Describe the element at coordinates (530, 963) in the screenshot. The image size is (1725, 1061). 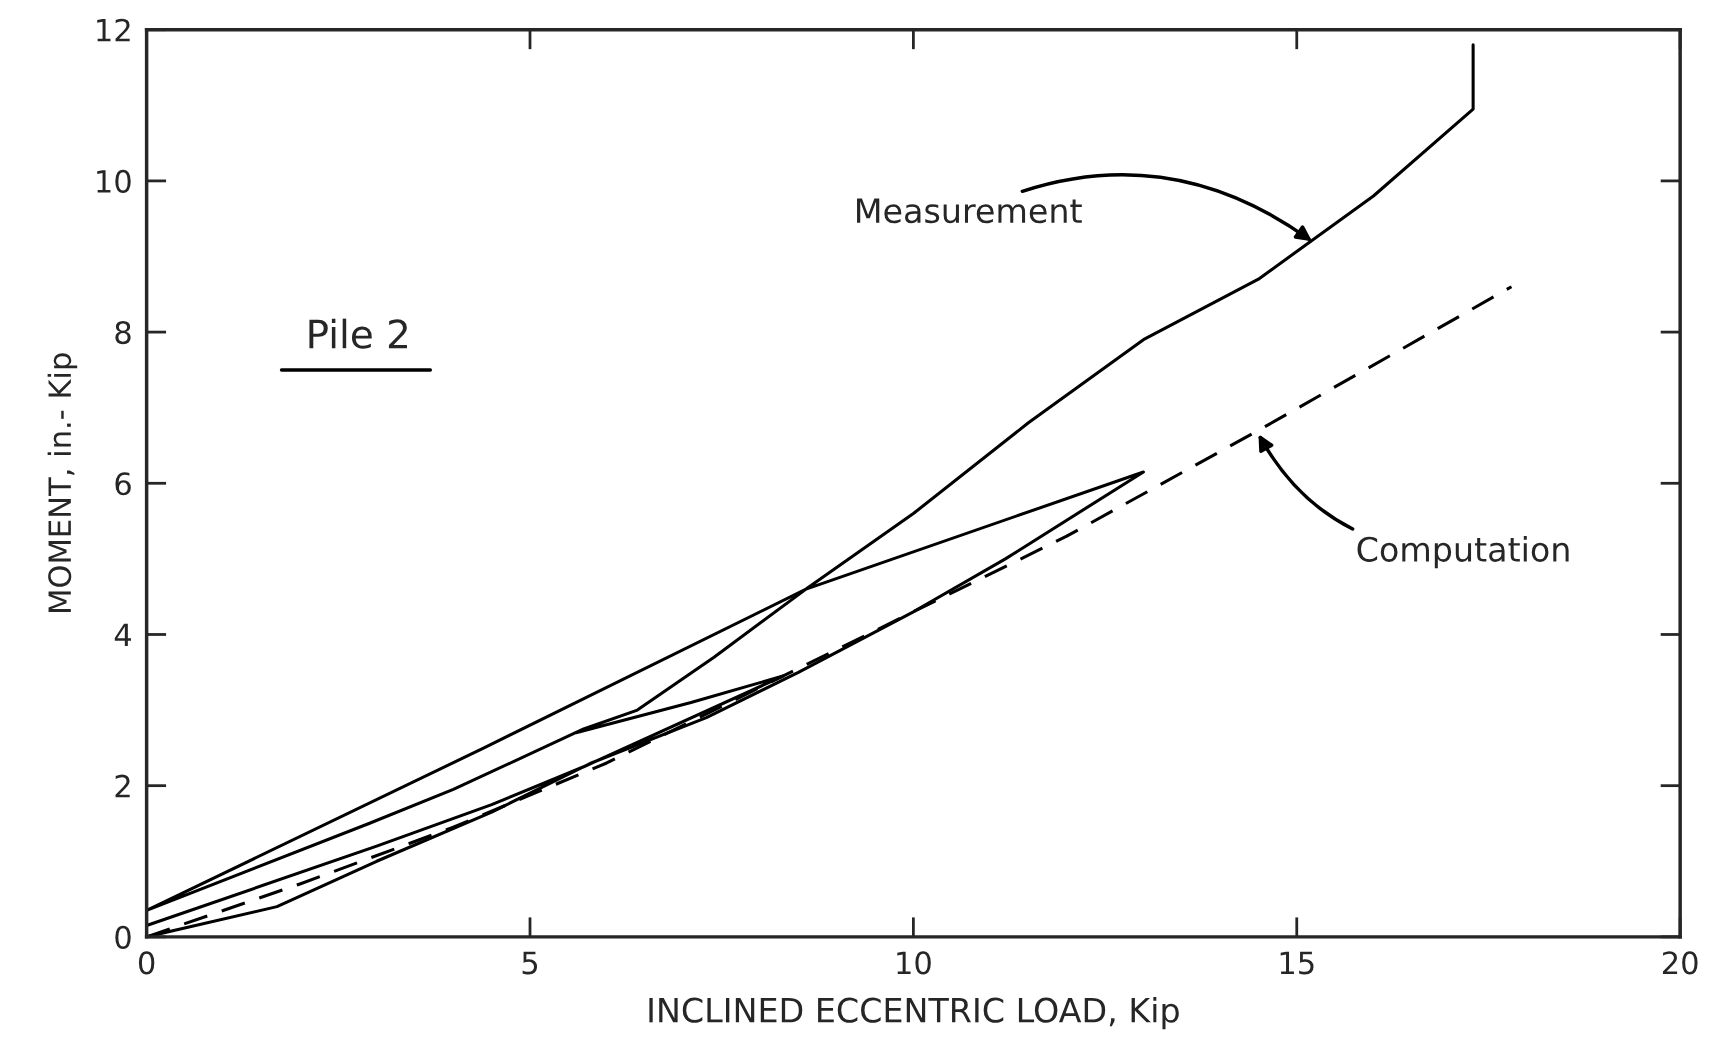
I see `x-tick-label: 5` at that location.